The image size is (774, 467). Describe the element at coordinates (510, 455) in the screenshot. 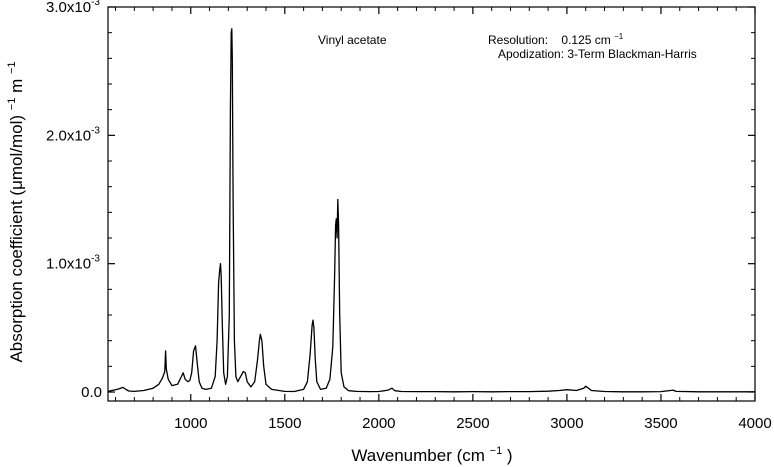

I see `x-axis-title-tail: )` at that location.